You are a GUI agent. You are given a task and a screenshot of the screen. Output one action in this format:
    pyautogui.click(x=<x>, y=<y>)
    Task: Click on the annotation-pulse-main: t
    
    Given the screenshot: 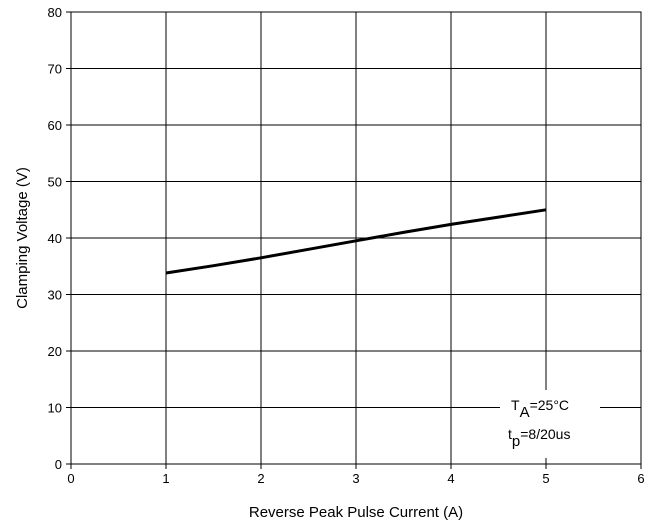 What is the action you would take?
    pyautogui.click(x=510, y=434)
    